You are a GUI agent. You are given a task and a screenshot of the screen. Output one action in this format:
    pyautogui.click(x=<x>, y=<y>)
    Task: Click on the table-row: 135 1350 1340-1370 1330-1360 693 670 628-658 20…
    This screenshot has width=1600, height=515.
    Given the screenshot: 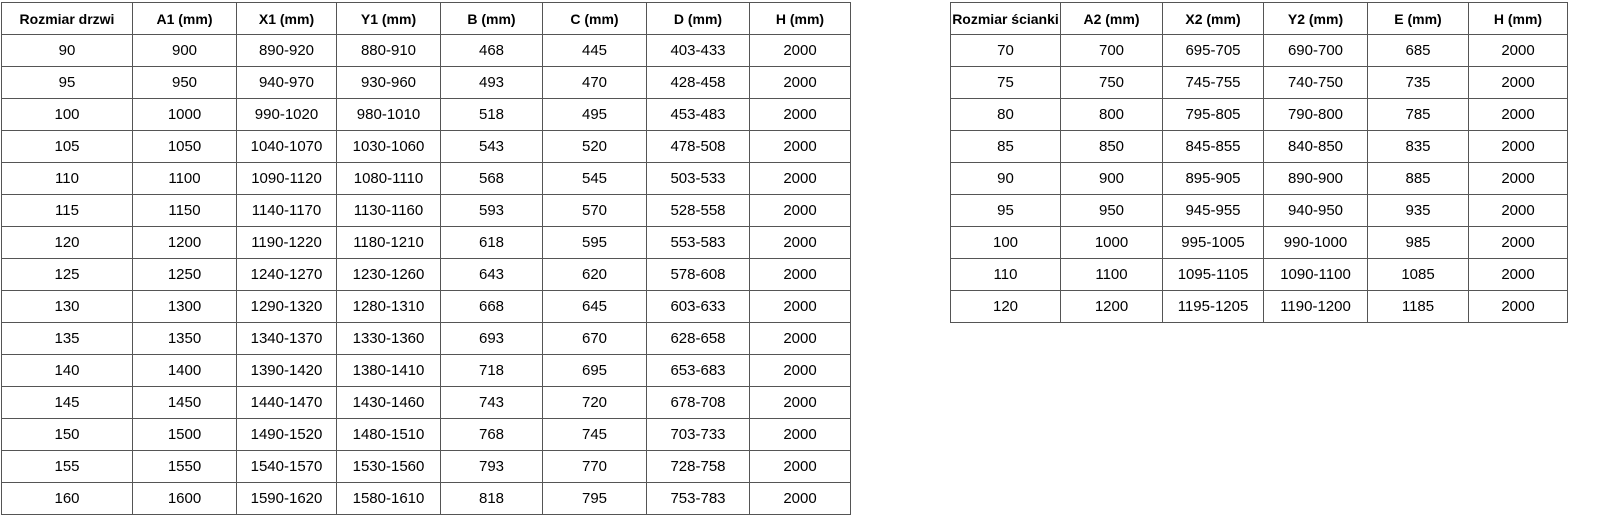 What is the action you would take?
    pyautogui.click(x=426, y=338)
    